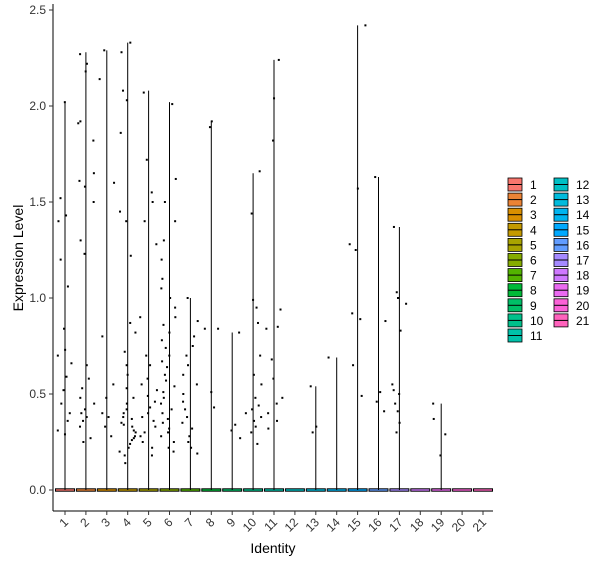 Image resolution: width=600 pixels, height=568 pixels. I want to click on legend-item: 1, so click(522, 184).